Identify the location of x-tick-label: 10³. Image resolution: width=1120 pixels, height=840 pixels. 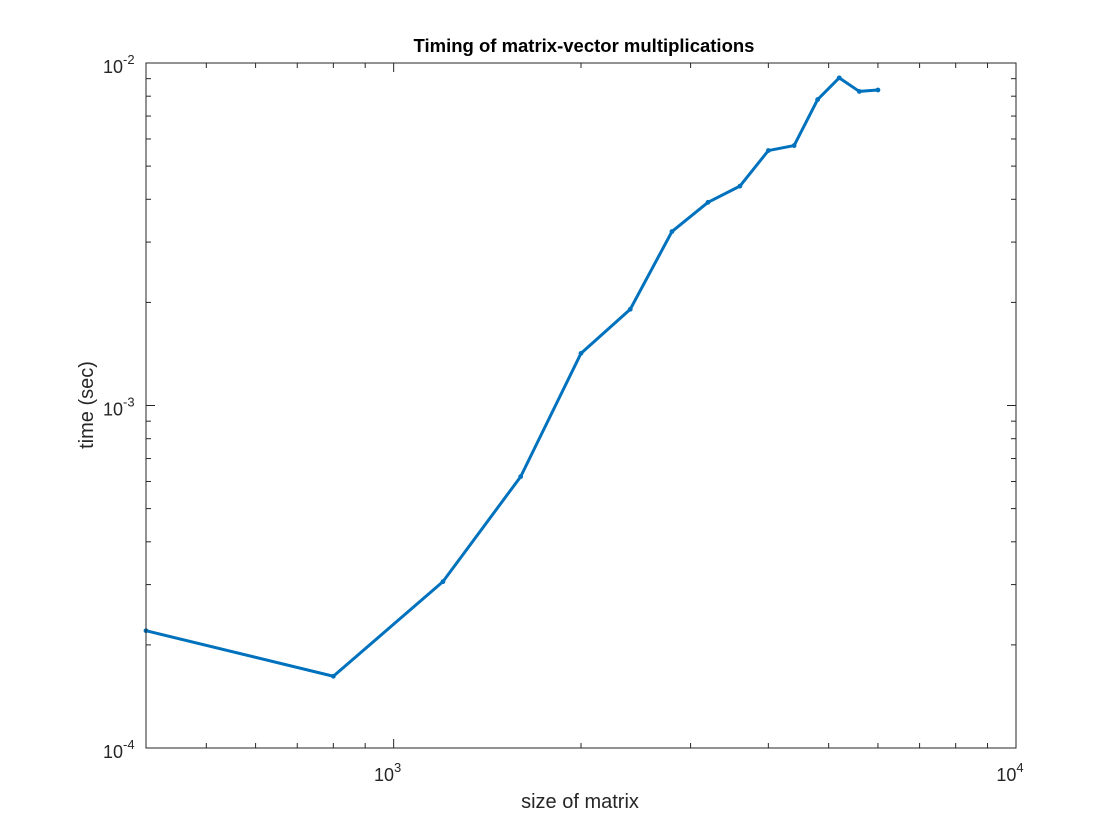
(387, 772).